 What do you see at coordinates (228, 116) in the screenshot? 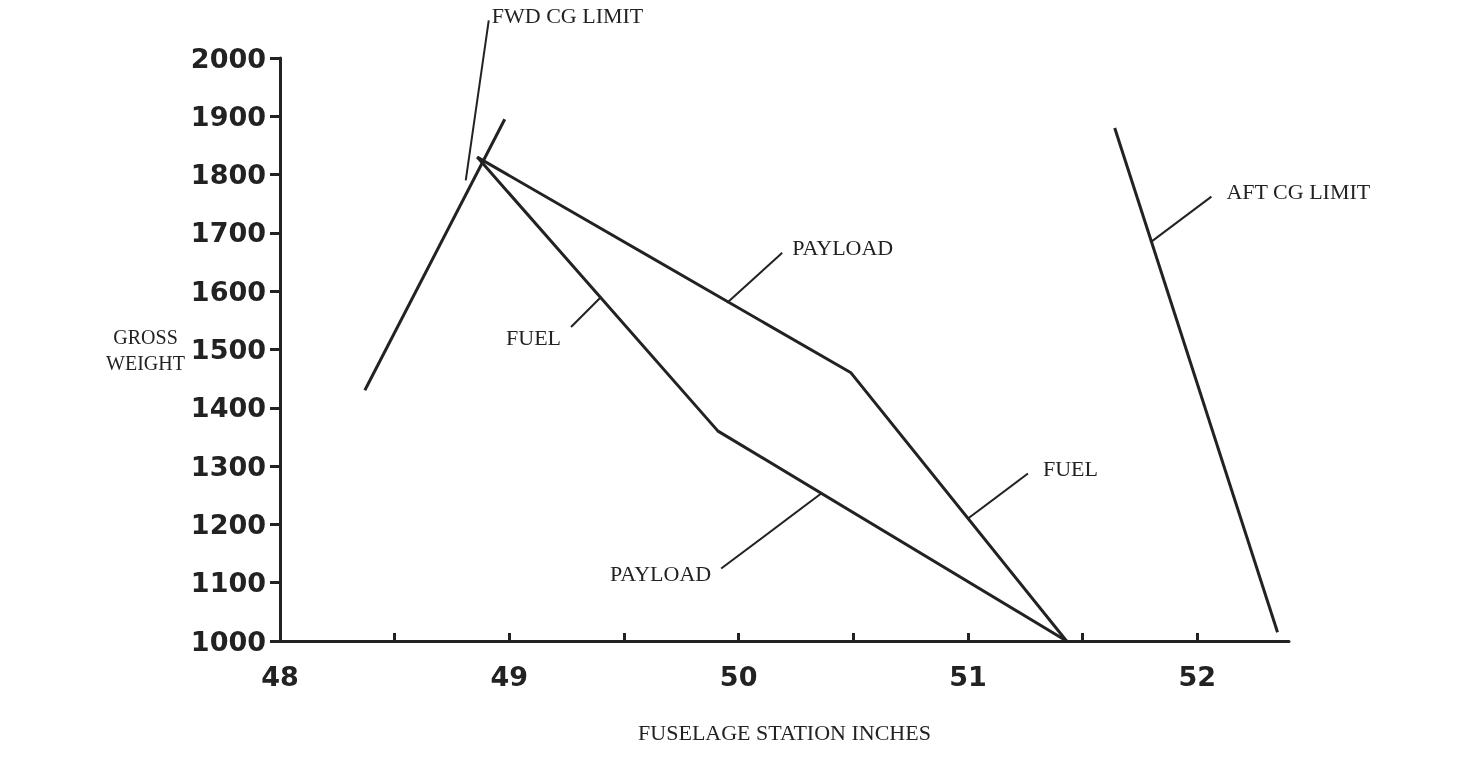
I see `y-tick-label: 1900` at bounding box center [228, 116].